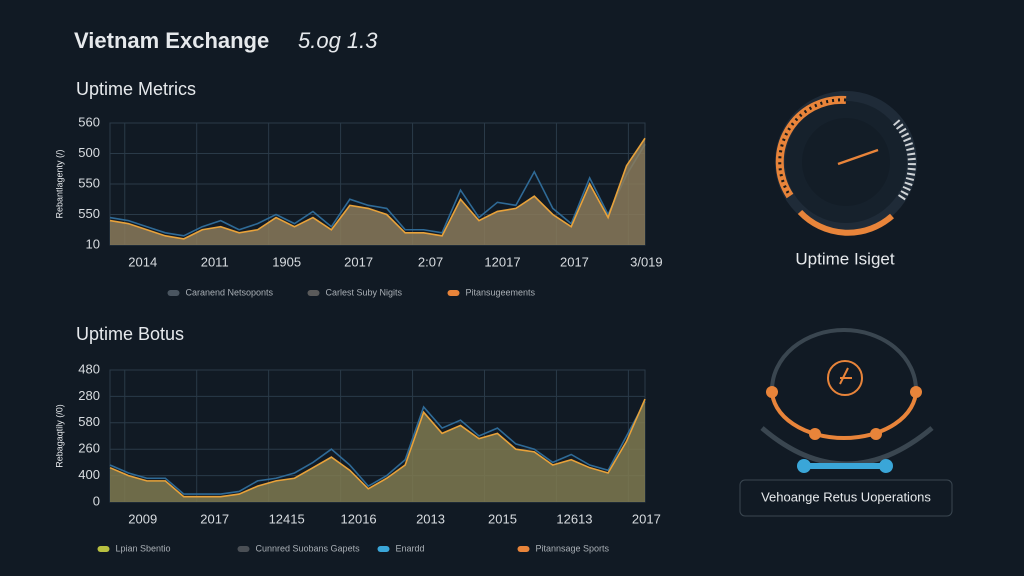  I want to click on gauge-widget, so click(846, 163).